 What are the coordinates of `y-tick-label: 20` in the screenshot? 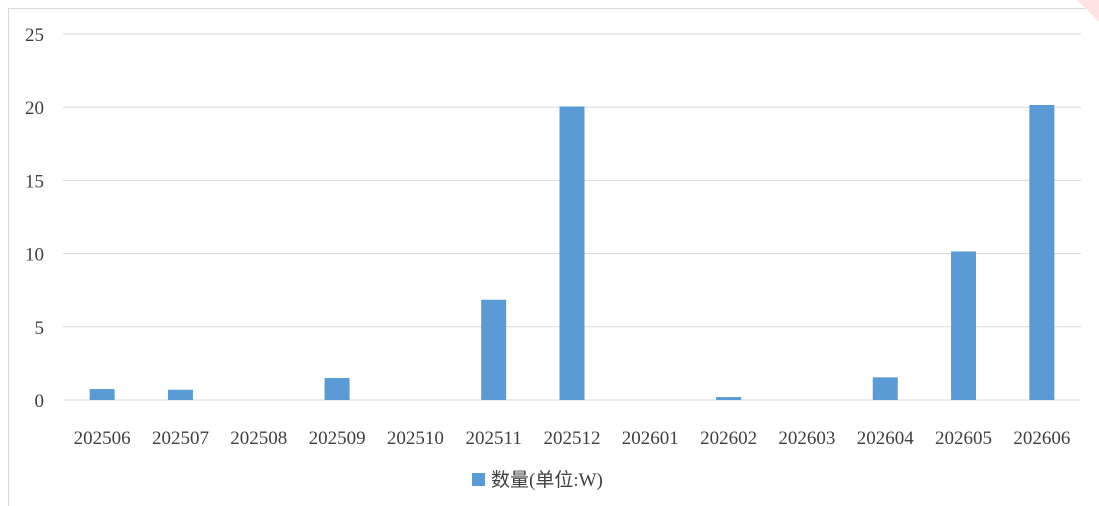 It's located at (34, 108).